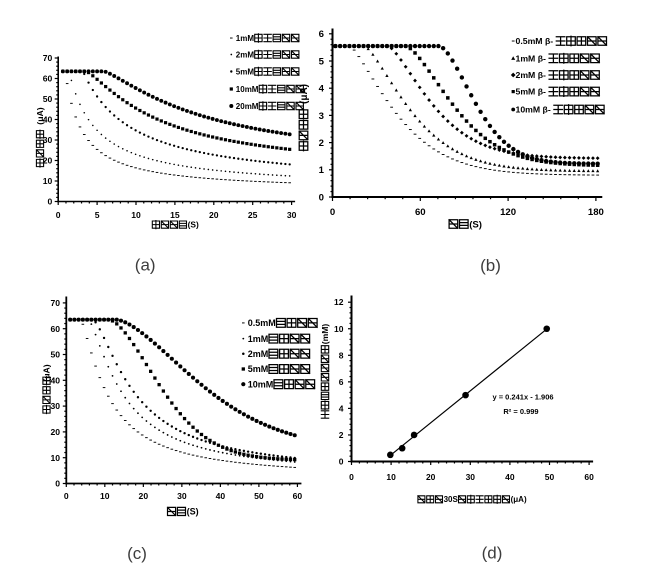 The height and width of the screenshot is (574, 656). Describe the element at coordinates (522, 397) in the screenshot. I see `svg-text: y = 0.241x - 1.906` at that location.